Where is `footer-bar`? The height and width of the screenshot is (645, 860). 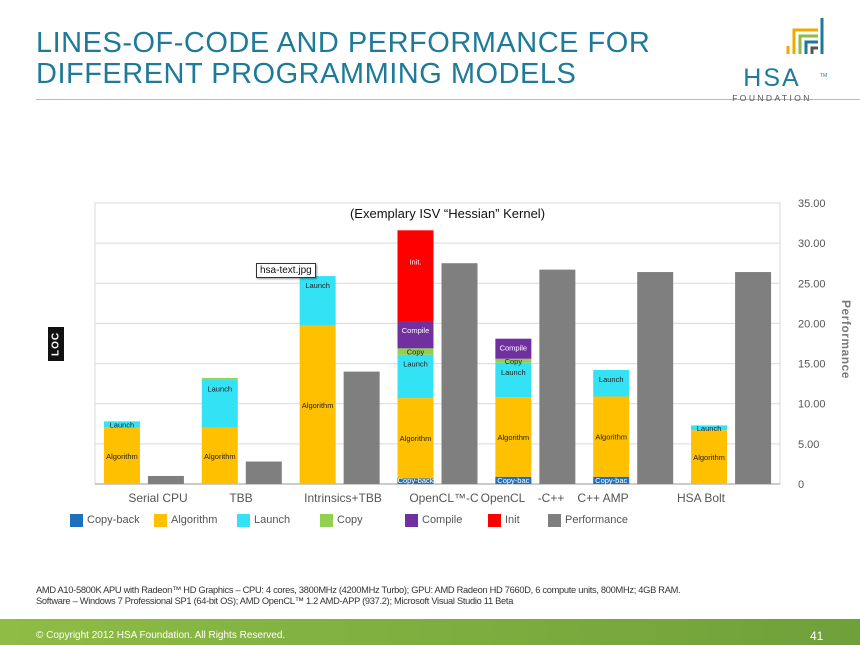
footer-bar is located at coordinates (430, 632).